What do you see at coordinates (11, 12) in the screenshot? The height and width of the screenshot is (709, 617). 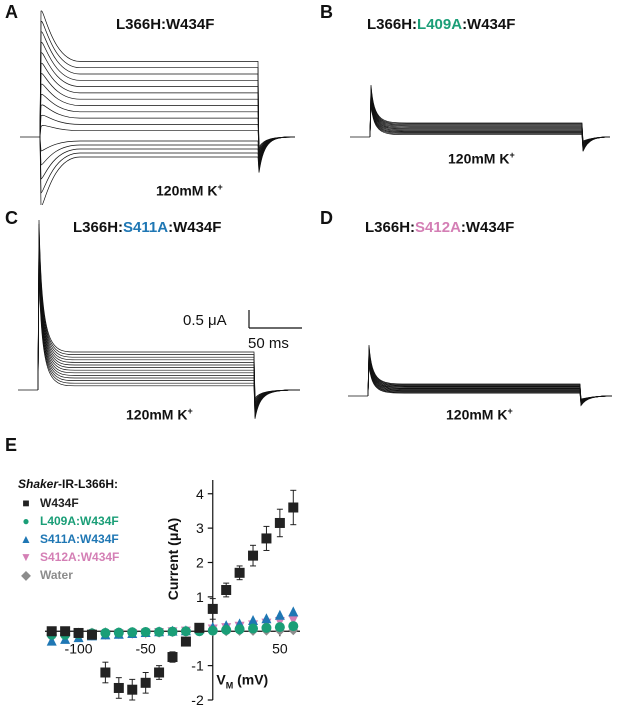 I see `panel-letter-a: A` at bounding box center [11, 12].